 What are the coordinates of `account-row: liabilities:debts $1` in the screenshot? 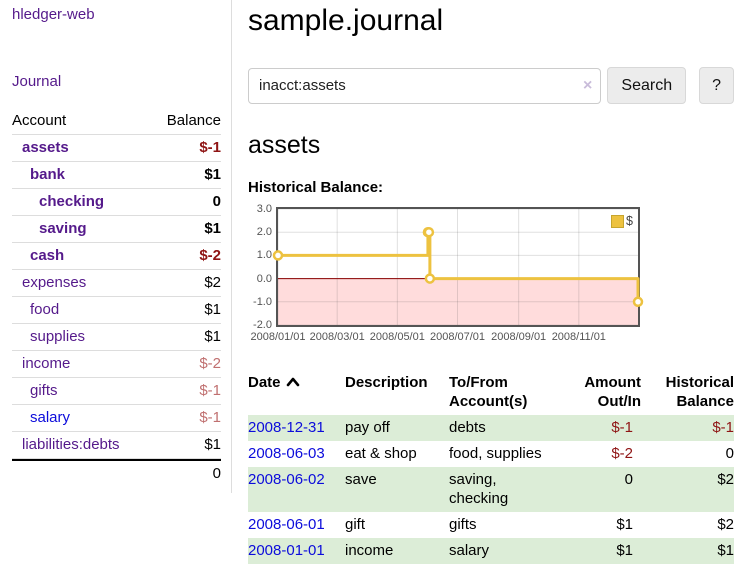 It's located at (116, 445).